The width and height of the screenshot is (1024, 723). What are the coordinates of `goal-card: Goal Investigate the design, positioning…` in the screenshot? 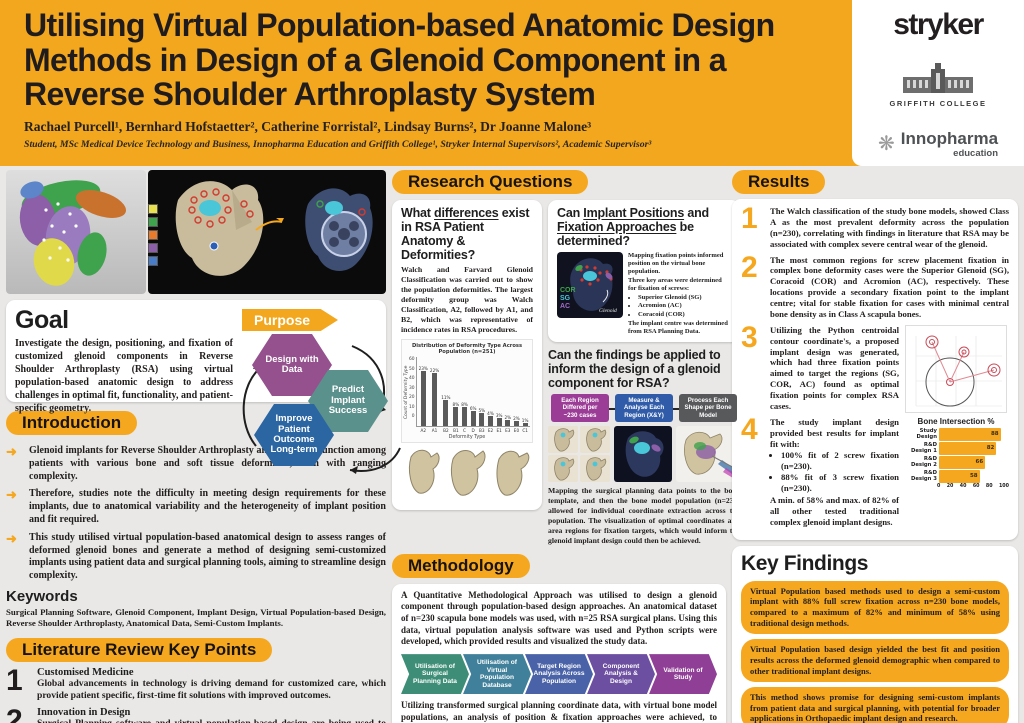 It's located at (203, 387).